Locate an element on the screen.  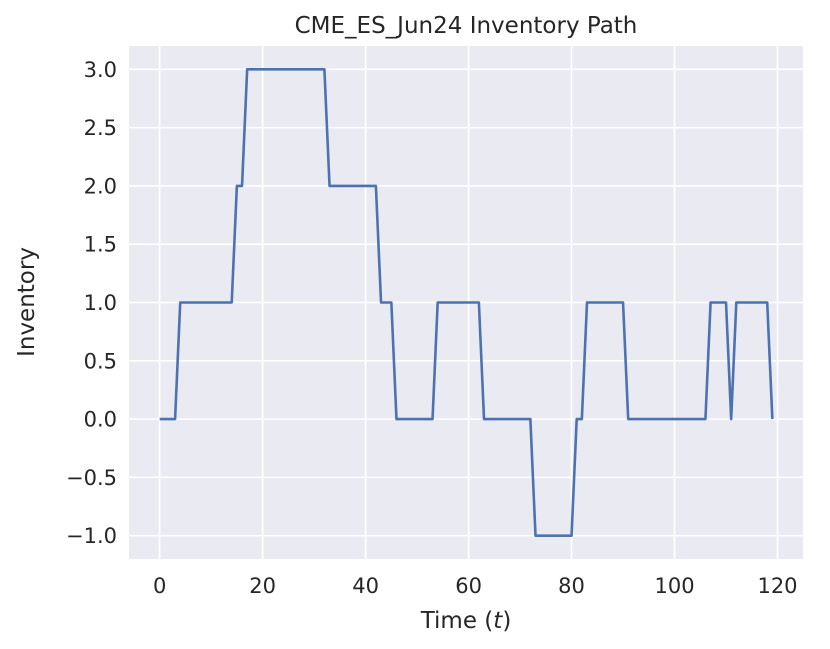
x-axis-label: Time (t) is located at coordinates (466, 621).